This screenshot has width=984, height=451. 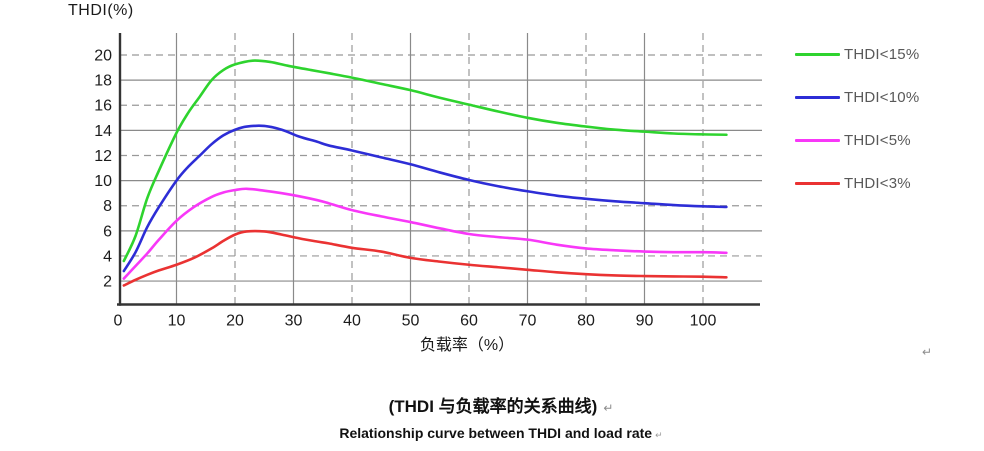 I want to click on y-tick-label: 4, so click(x=107, y=256).